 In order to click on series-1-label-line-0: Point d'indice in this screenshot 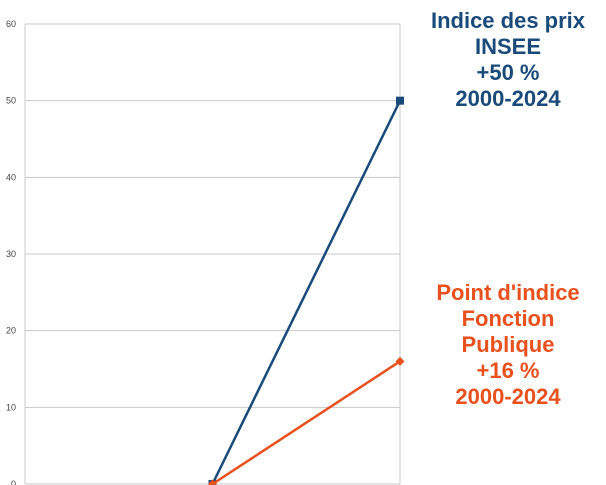, I will do `click(508, 292)`.